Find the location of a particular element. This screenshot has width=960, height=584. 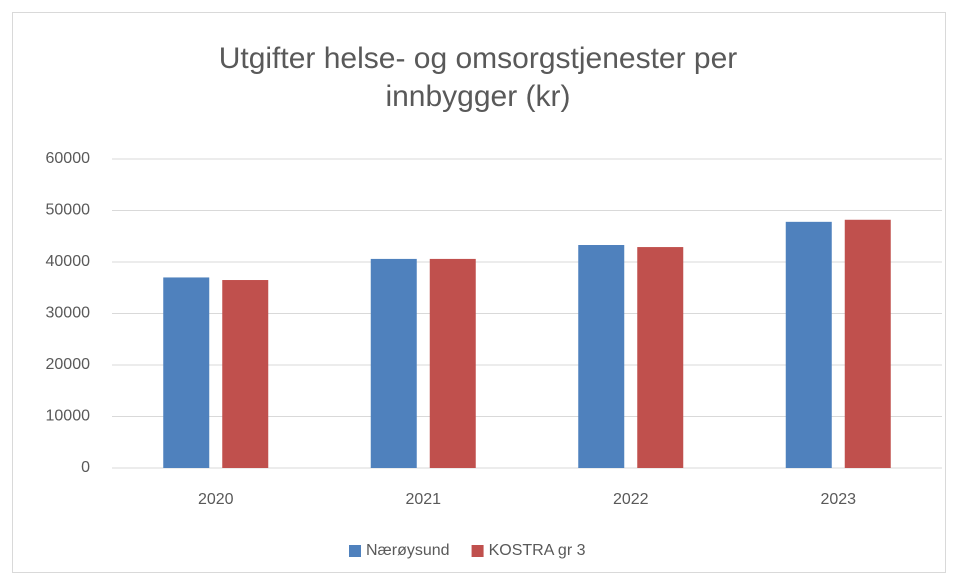

y-tick-label: 40000 is located at coordinates (68, 261).